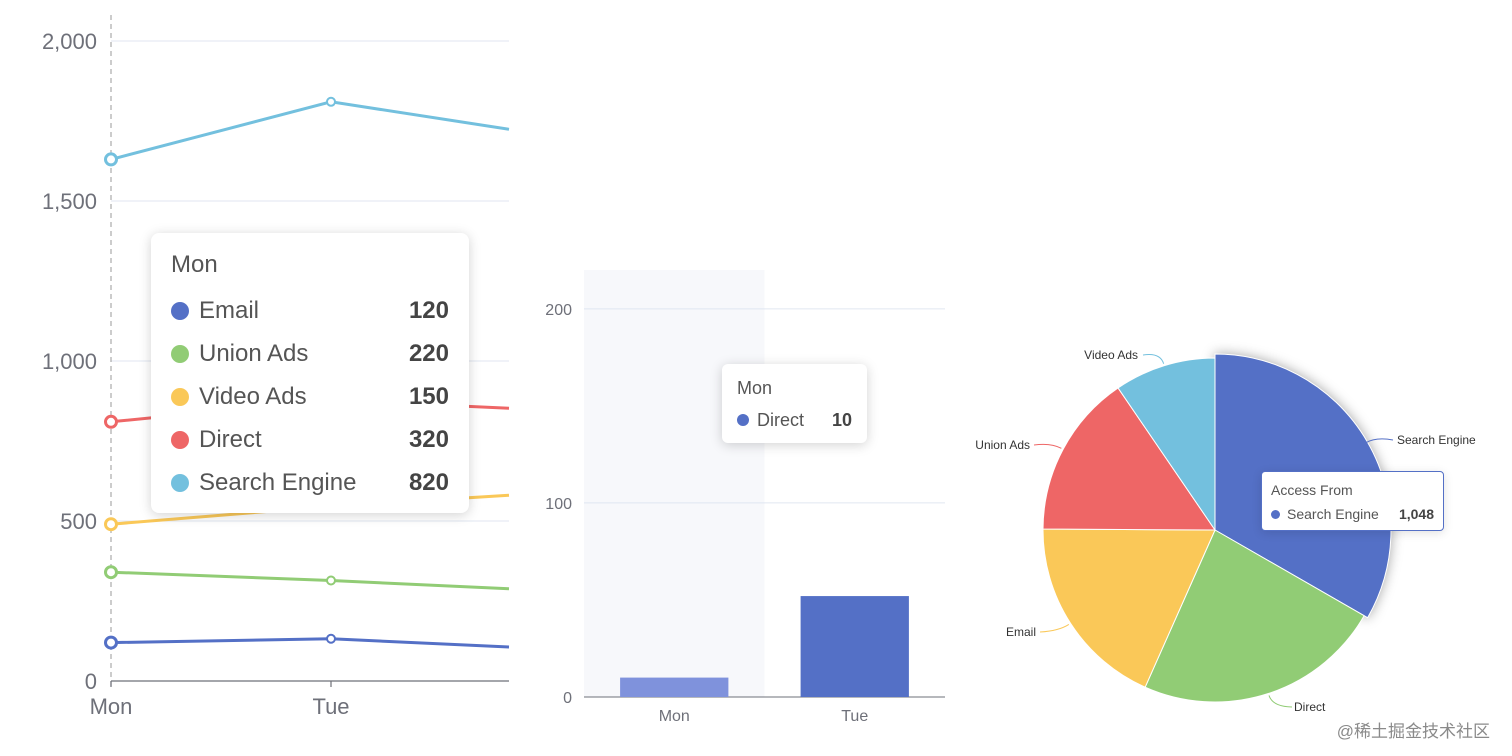  What do you see at coordinates (278, 482) in the screenshot?
I see `line-tooltip-series-name: Search Engine` at bounding box center [278, 482].